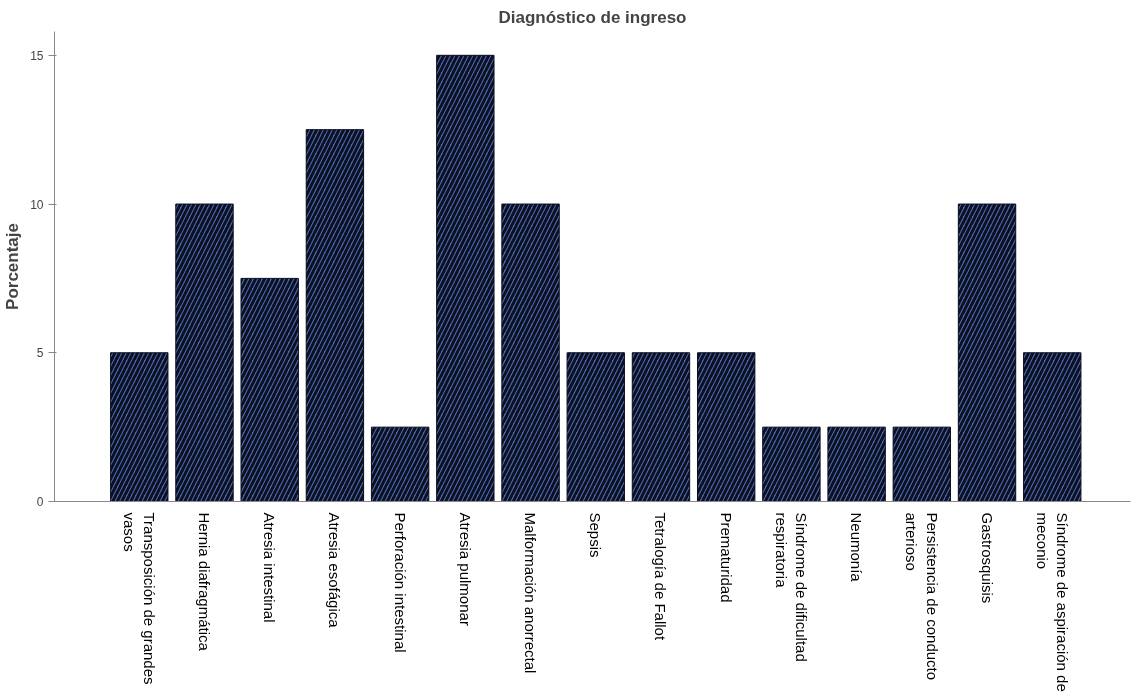  Describe the element at coordinates (204, 582) in the screenshot. I see `x-tick-label: Hernia diafragmática` at that location.